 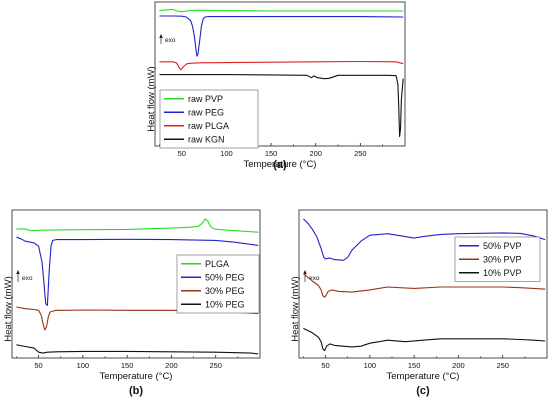 What do you see at coordinates (225, 277) in the screenshot?
I see `legend-entry: 50% PEG` at bounding box center [225, 277].